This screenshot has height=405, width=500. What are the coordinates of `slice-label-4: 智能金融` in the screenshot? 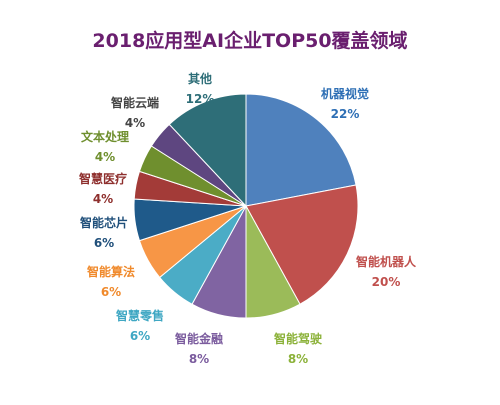 It's located at (198, 338).